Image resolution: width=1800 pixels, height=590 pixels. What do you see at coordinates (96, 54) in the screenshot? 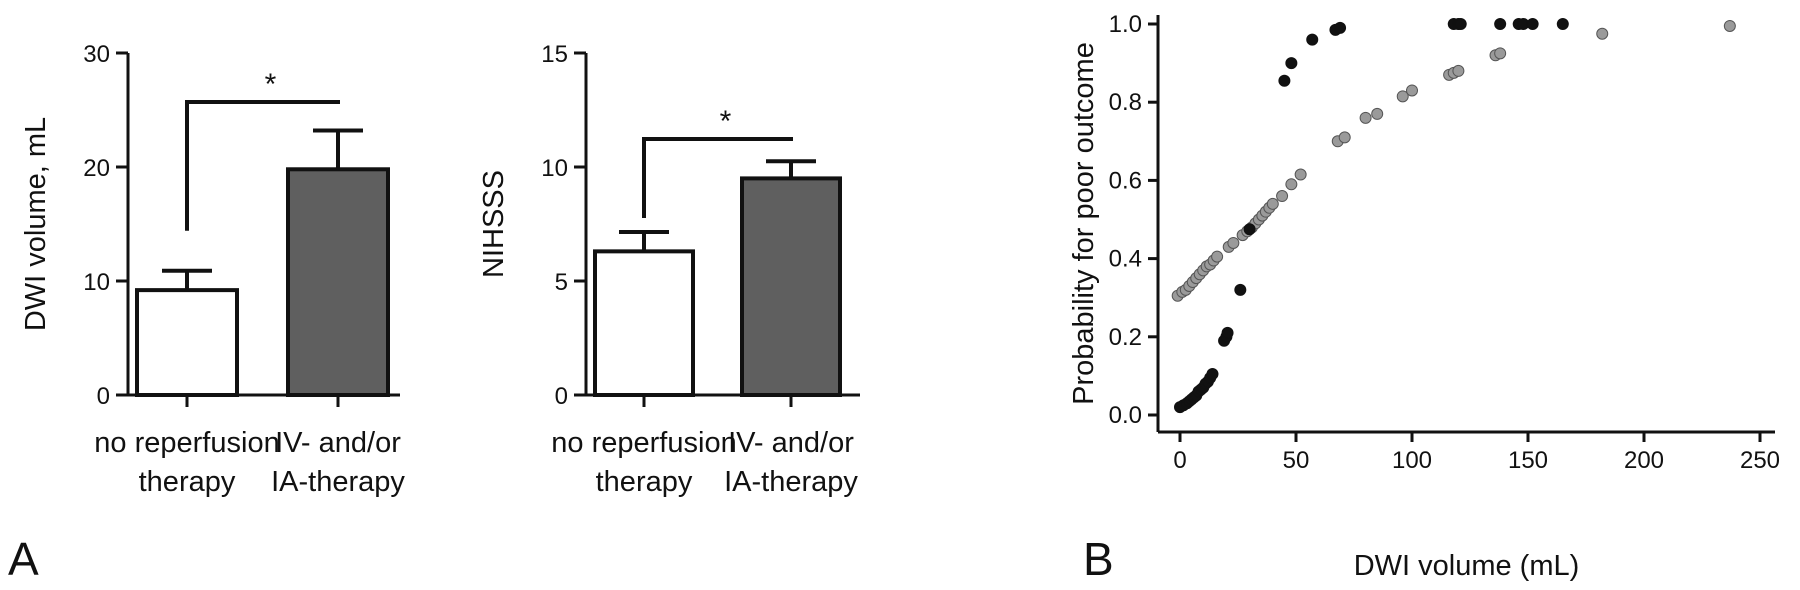
I see `y-tick-label: 30` at bounding box center [96, 54].